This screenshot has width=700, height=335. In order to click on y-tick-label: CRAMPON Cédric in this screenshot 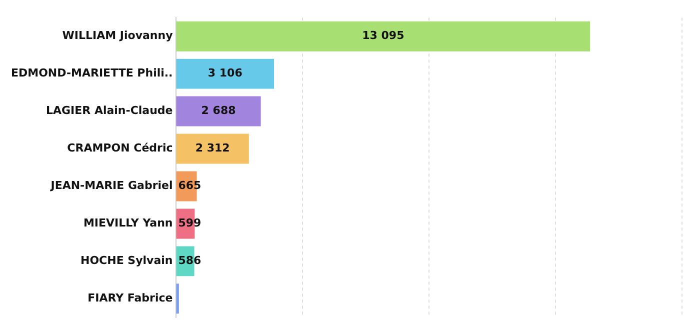, I will do `click(120, 148)`.